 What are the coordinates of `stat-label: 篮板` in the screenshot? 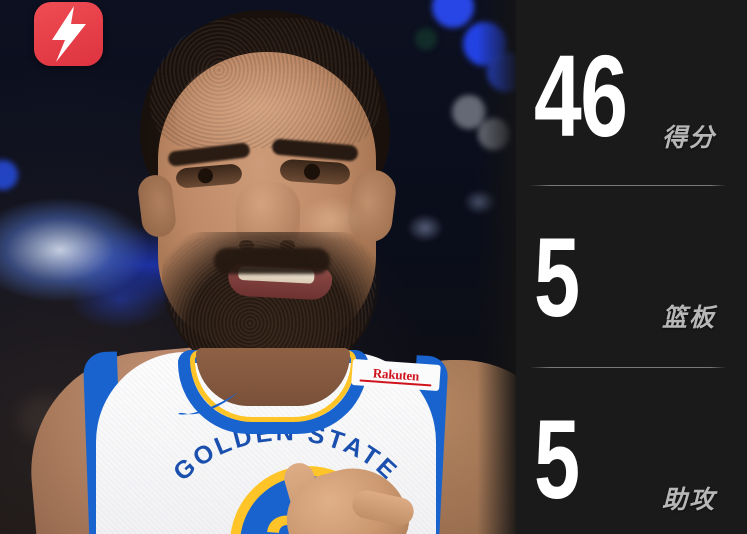 It's located at (688, 317).